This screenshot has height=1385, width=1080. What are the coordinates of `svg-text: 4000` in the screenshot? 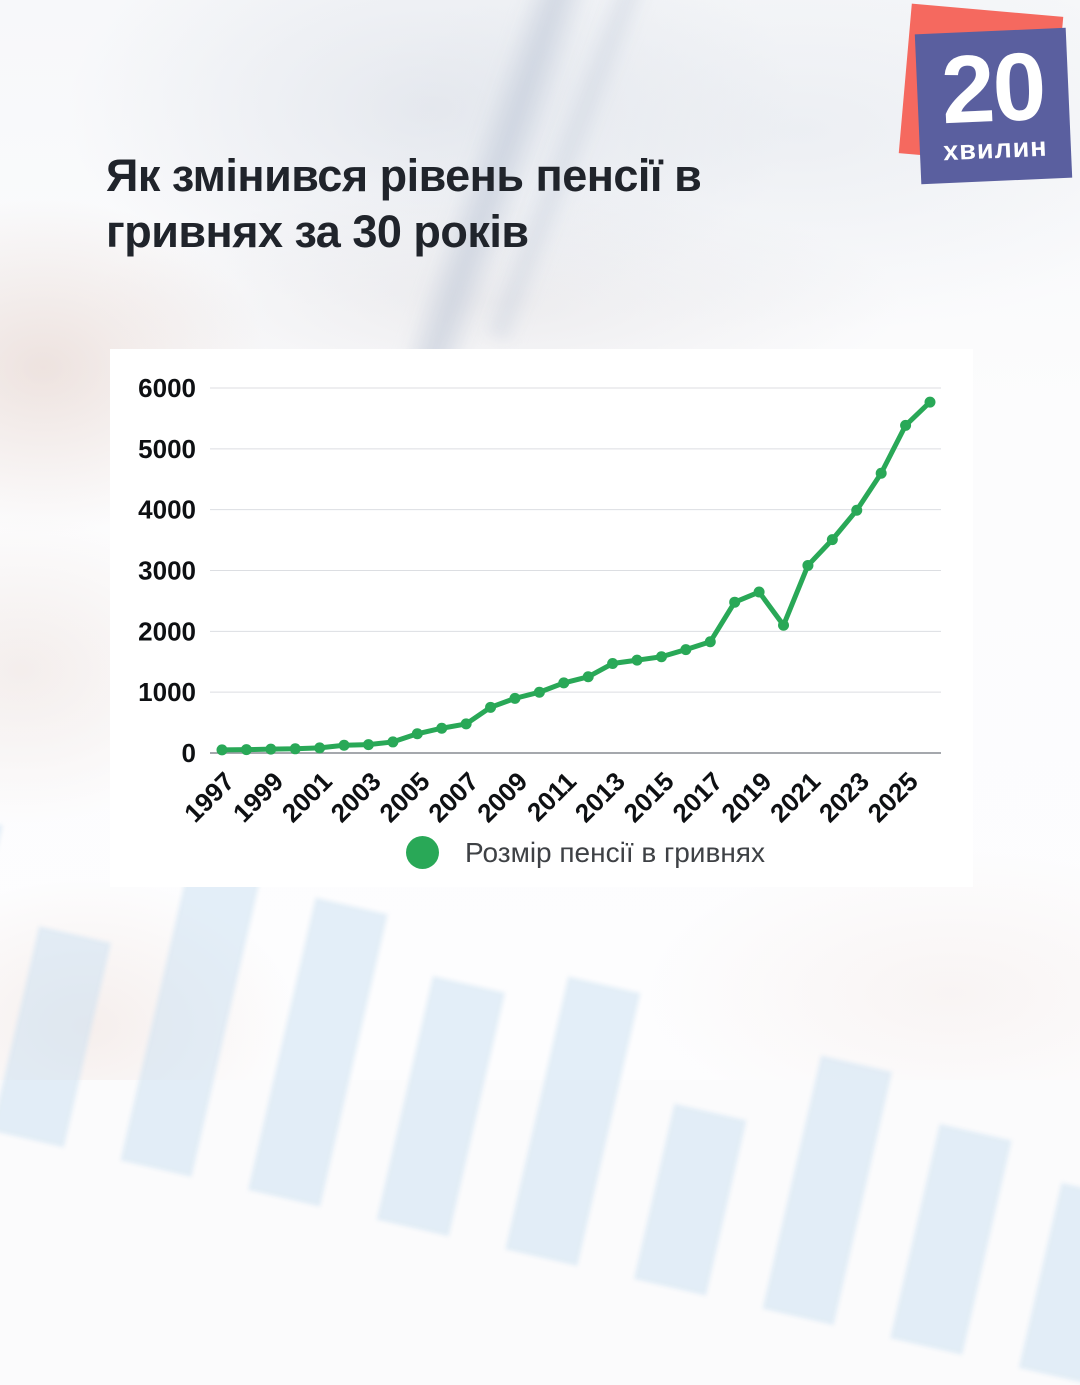 It's located at (167, 510).